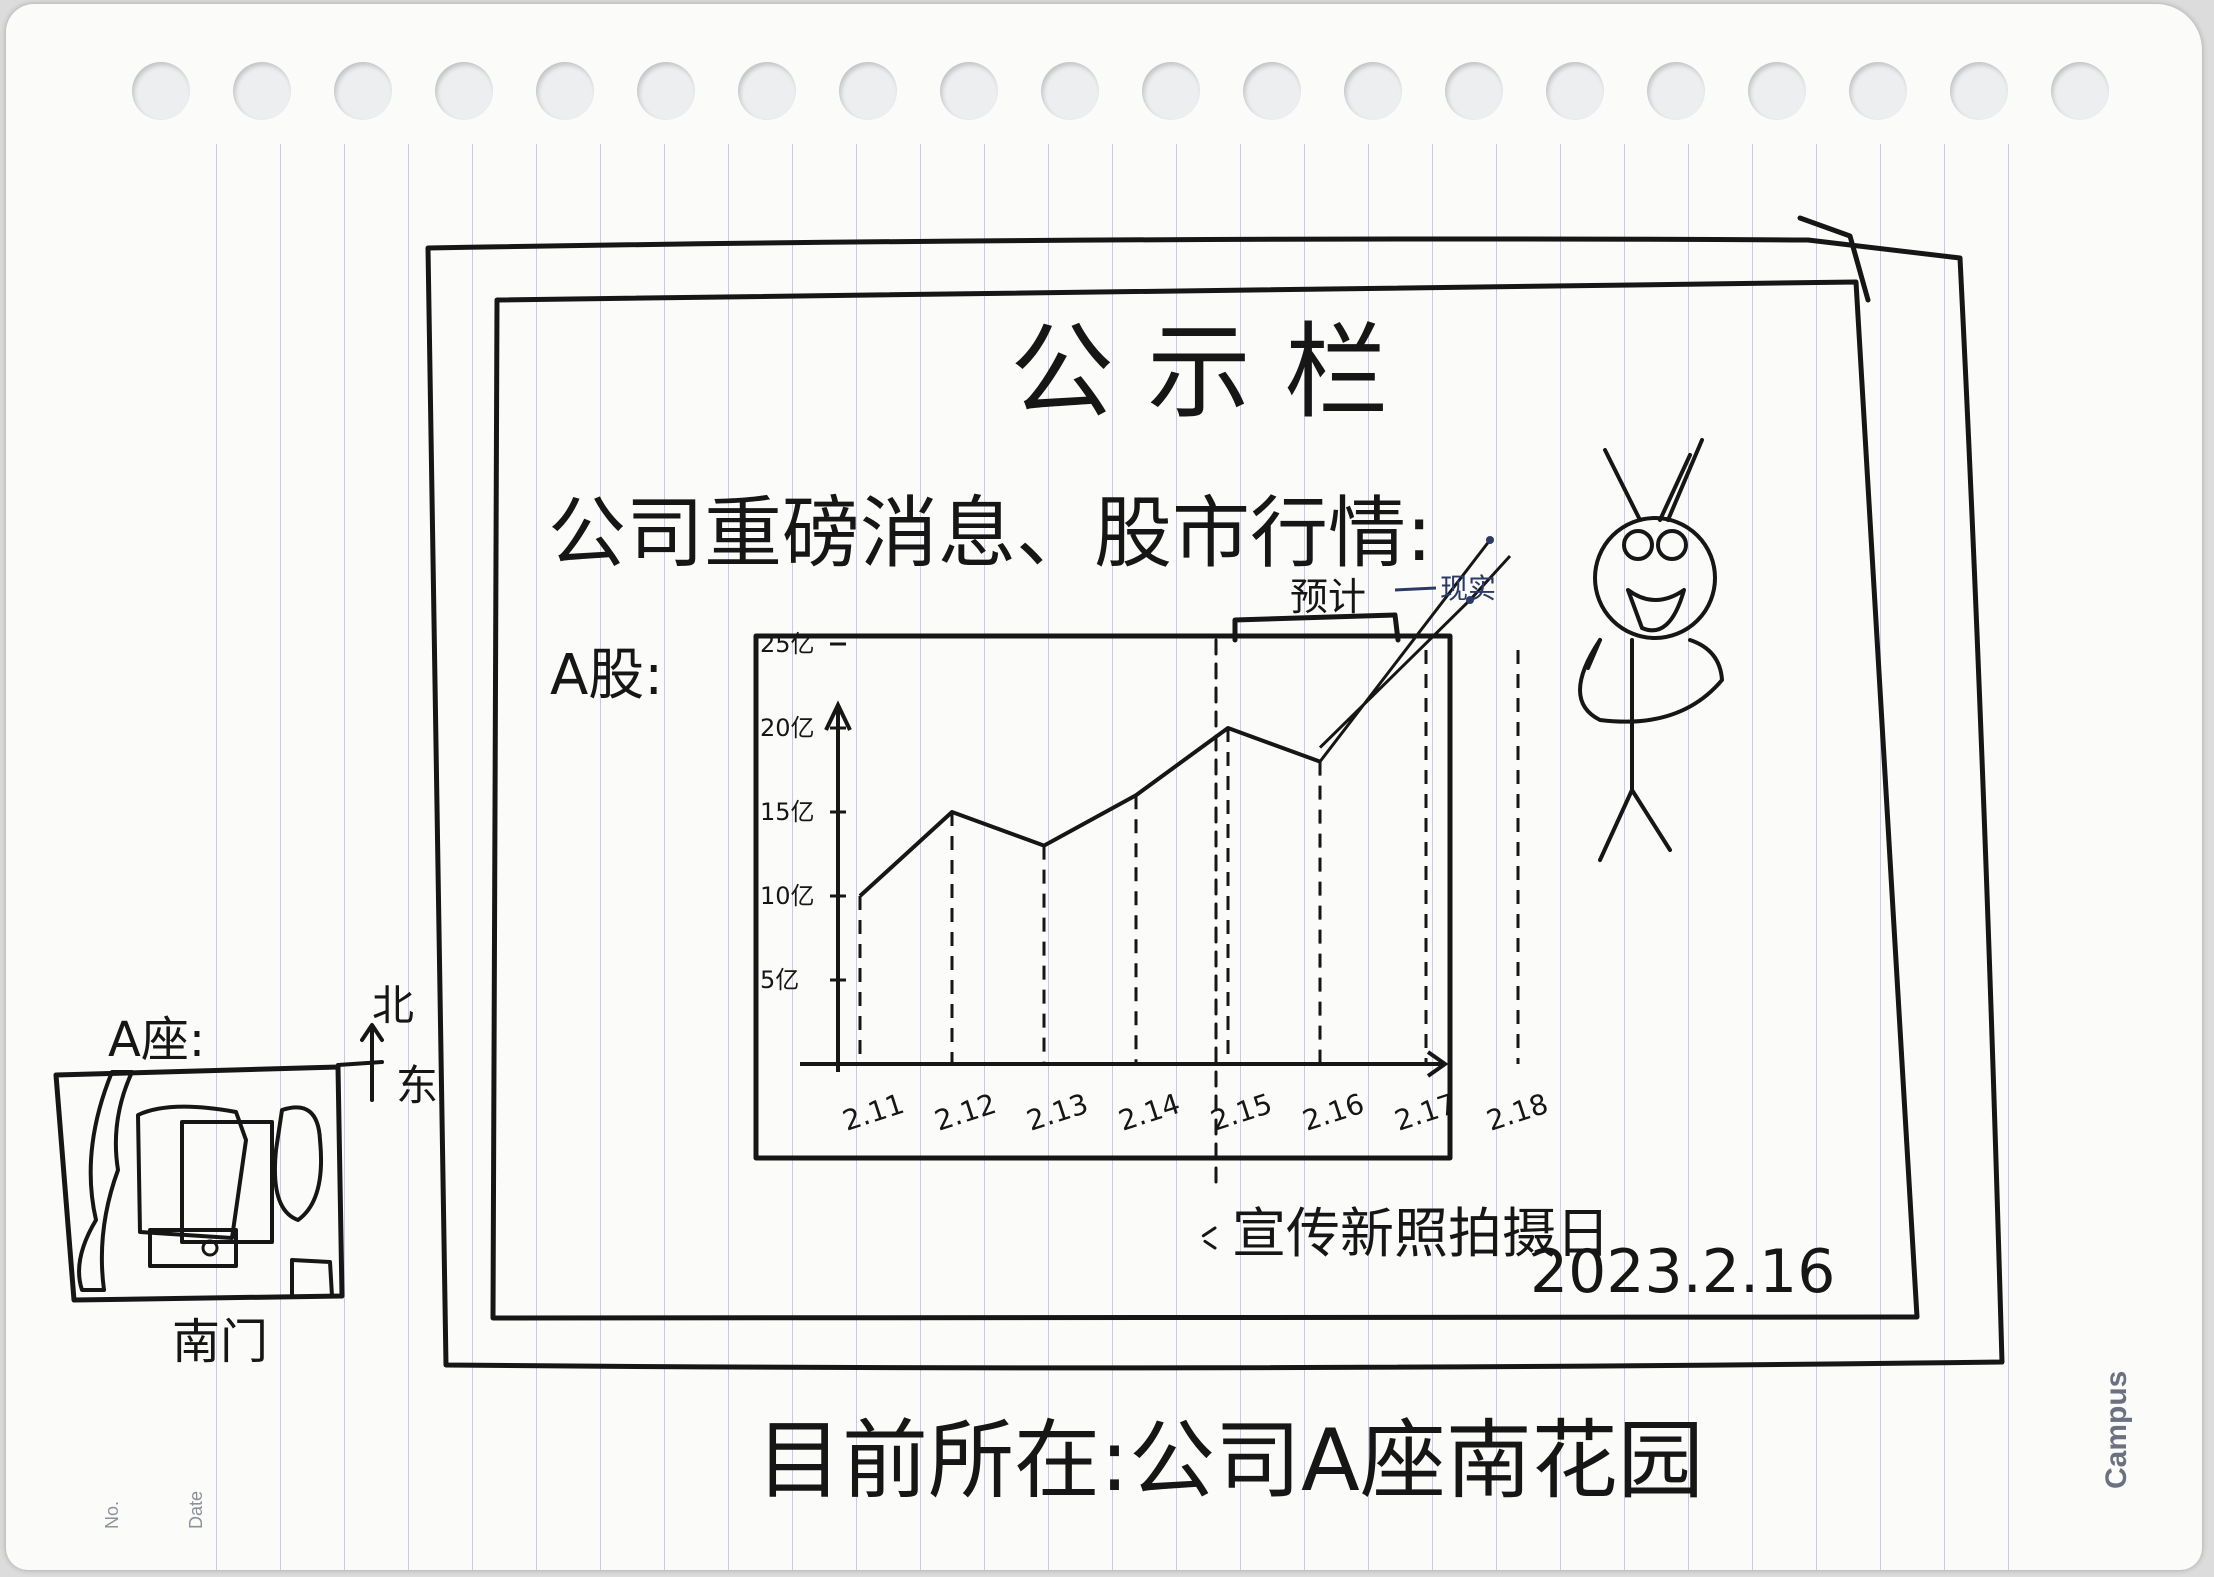  What do you see at coordinates (1241, 1112) in the screenshot?
I see `x-tick-label: 2.15` at bounding box center [1241, 1112].